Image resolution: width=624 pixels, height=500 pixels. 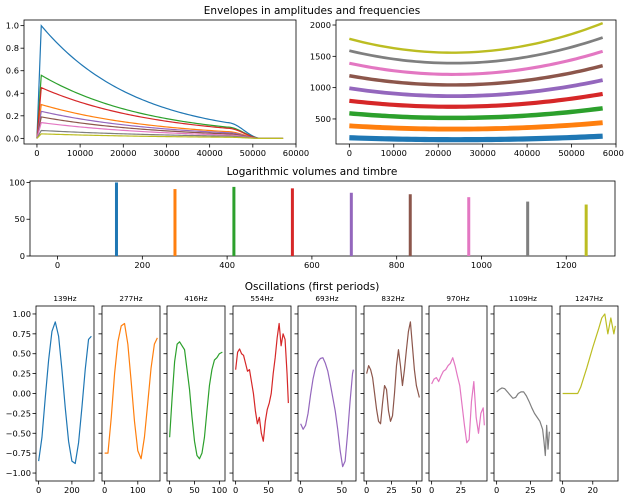 I want to click on amp-ytick-label: 0.4, so click(x=12, y=93).